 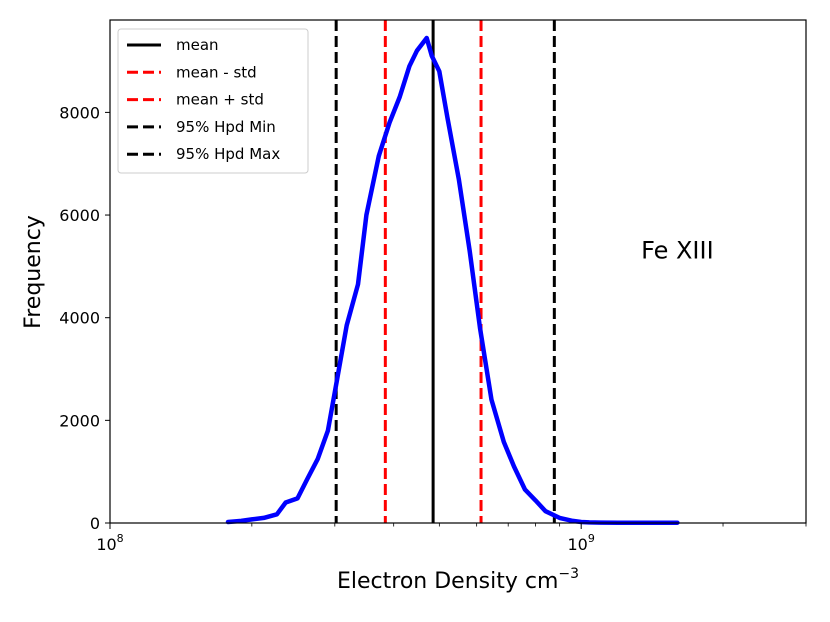 I want to click on x-tick-label-0: 10⁸, so click(x=109, y=543).